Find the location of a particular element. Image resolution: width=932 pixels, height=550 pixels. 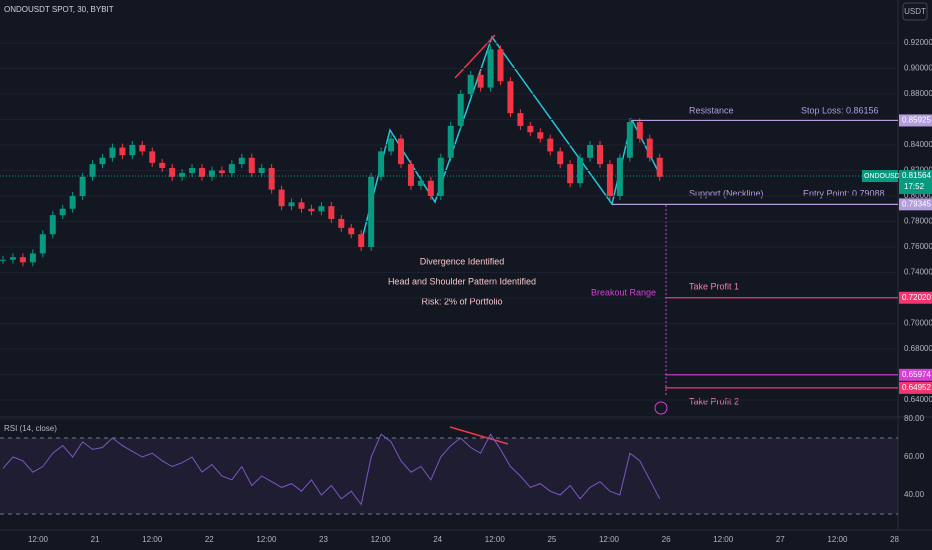

price-tick-label: 0.84000 is located at coordinates (918, 144).